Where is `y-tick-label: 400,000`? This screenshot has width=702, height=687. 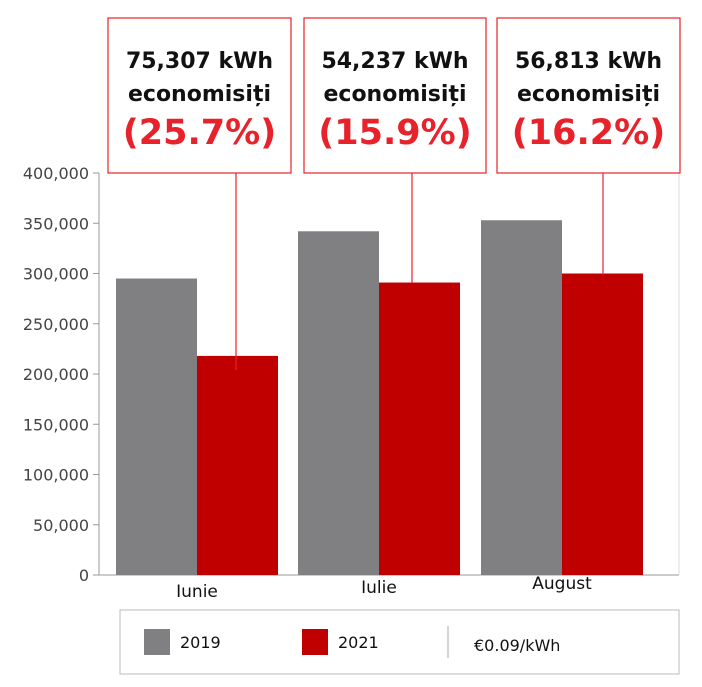 y-tick-label: 400,000 is located at coordinates (56, 173).